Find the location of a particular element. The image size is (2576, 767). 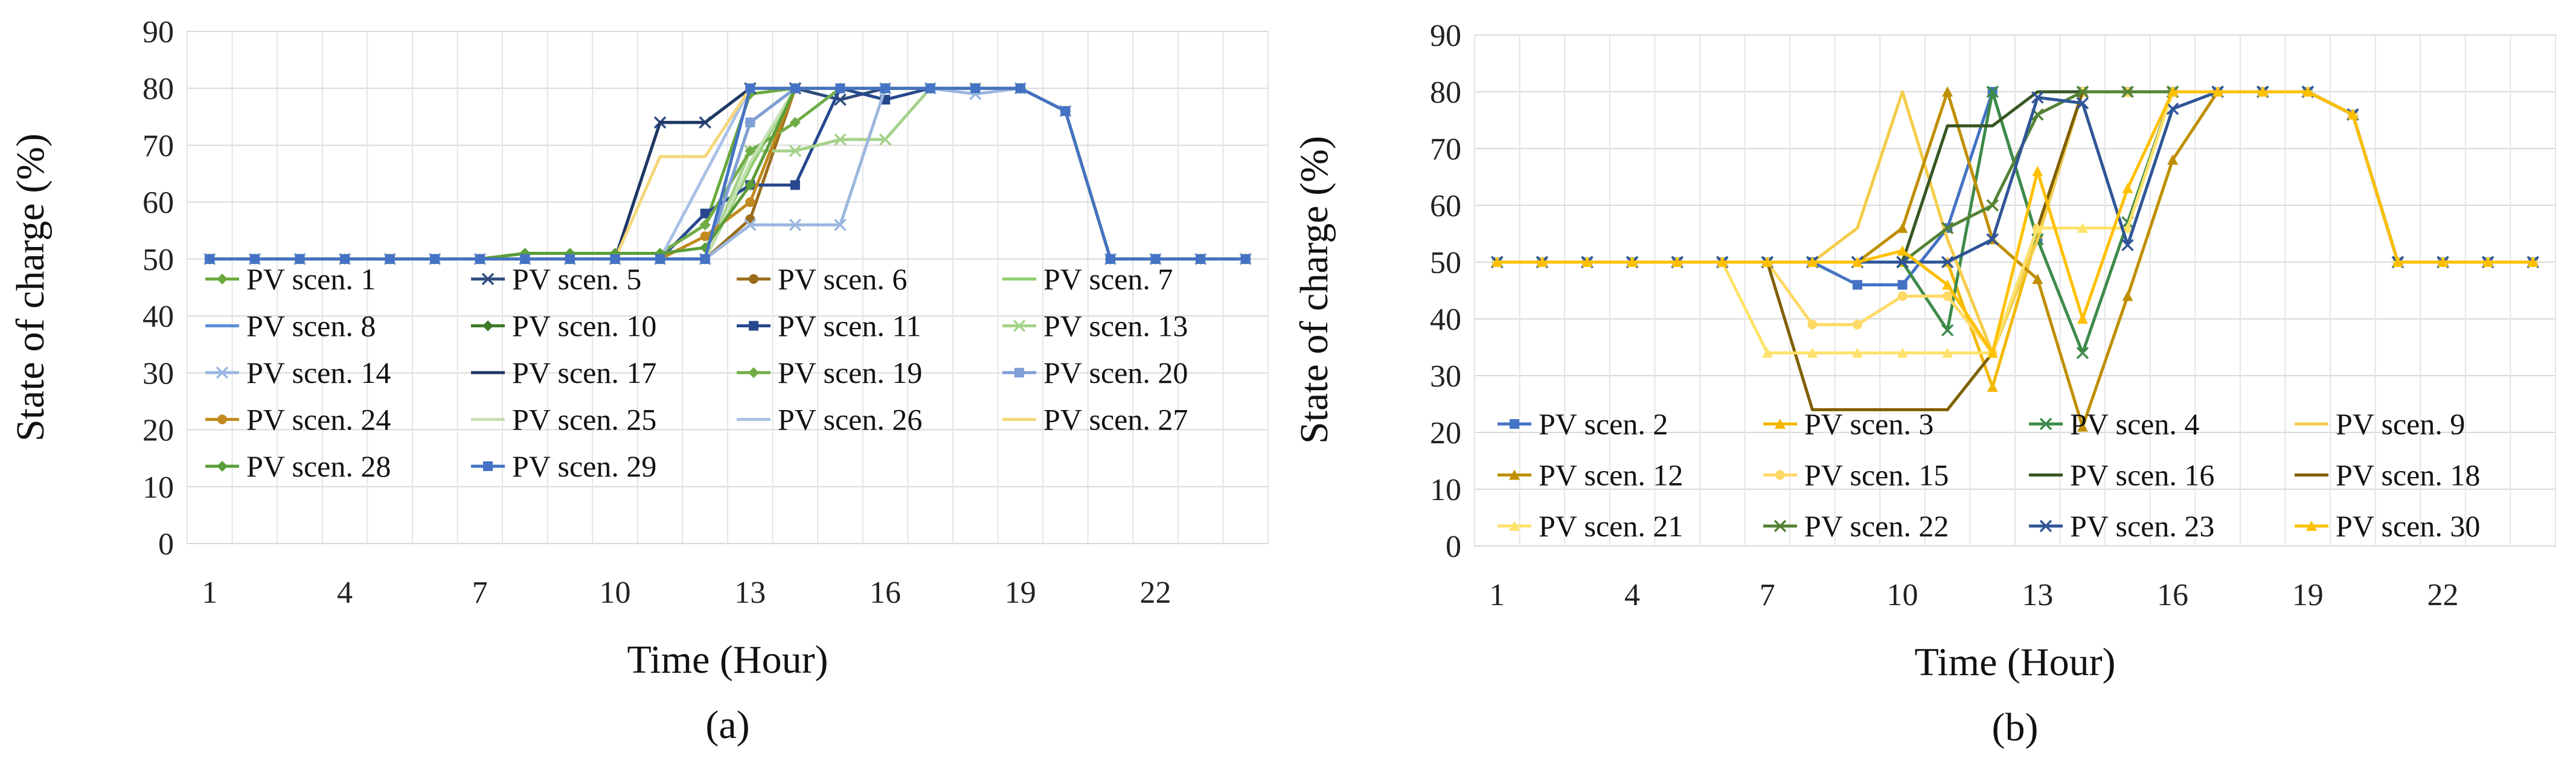

legend-item: PV scen. 14 is located at coordinates (298, 373).